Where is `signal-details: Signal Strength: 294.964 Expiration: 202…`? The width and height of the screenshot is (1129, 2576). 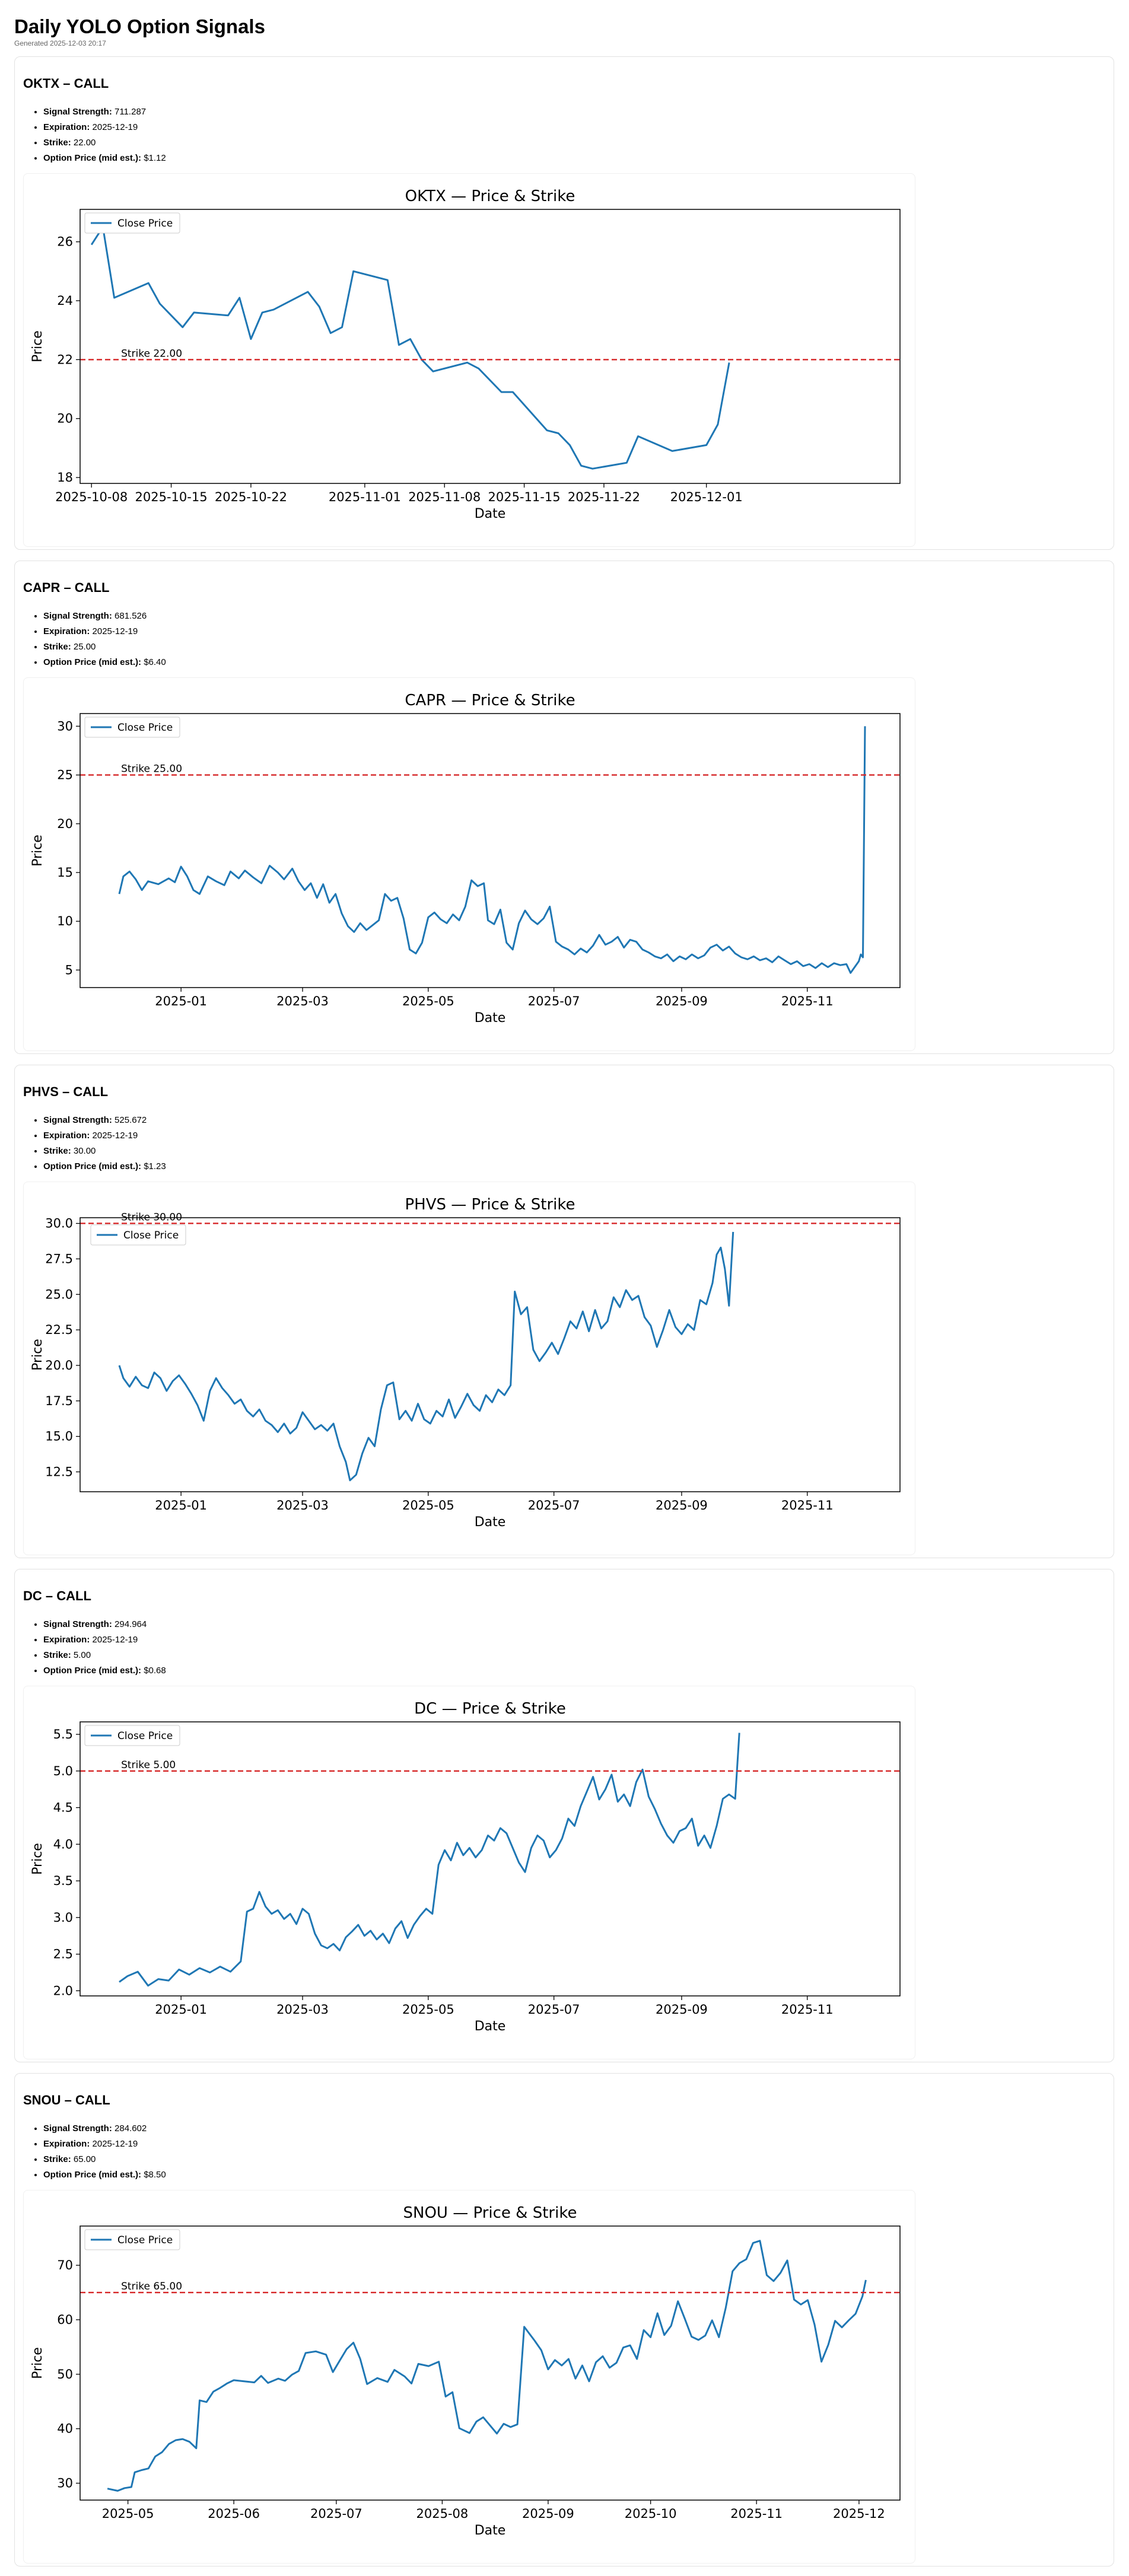
signal-details: Signal Strength: 294.964 Expiration: 202… is located at coordinates (99, 1648).